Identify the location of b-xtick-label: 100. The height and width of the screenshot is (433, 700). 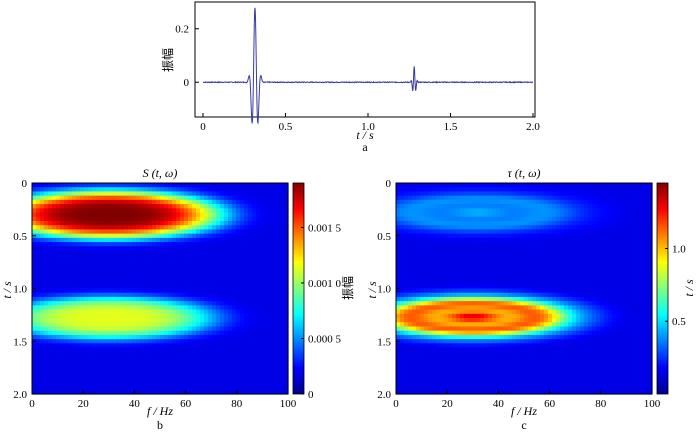
(288, 404).